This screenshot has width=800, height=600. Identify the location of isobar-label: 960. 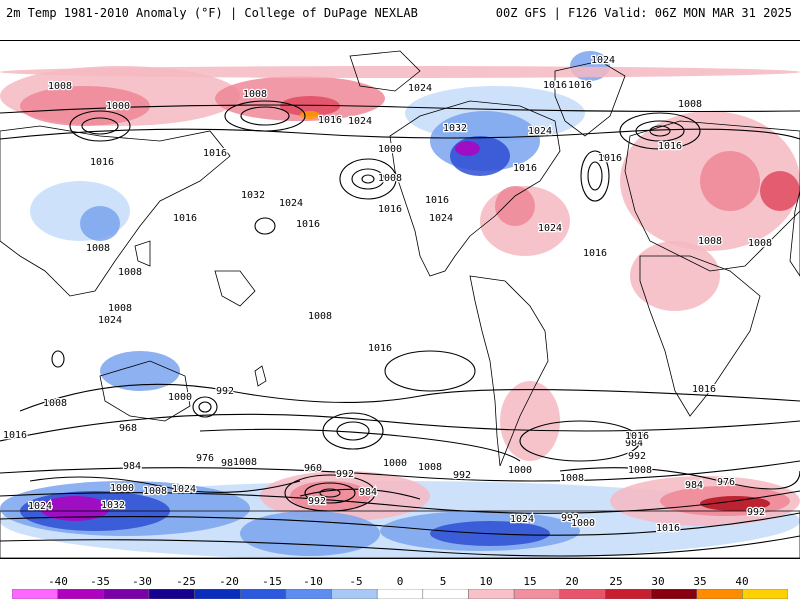
(313, 468).